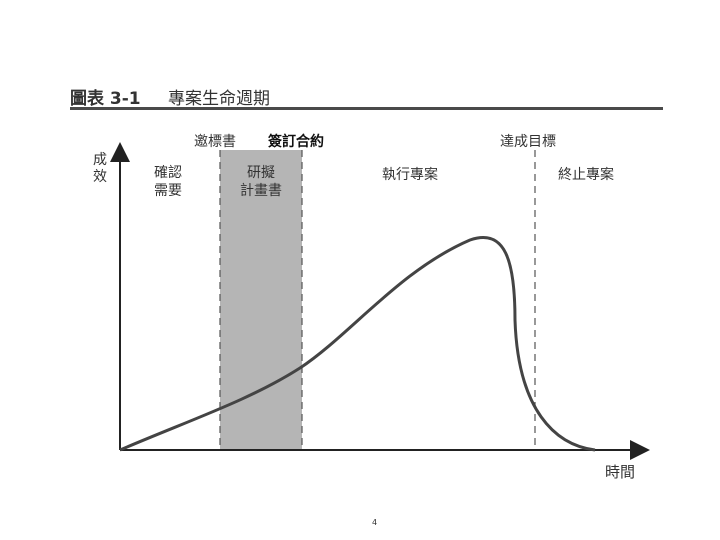  What do you see at coordinates (261, 182) in the screenshot?
I see `phase-plan: 研擬 計畫書` at bounding box center [261, 182].